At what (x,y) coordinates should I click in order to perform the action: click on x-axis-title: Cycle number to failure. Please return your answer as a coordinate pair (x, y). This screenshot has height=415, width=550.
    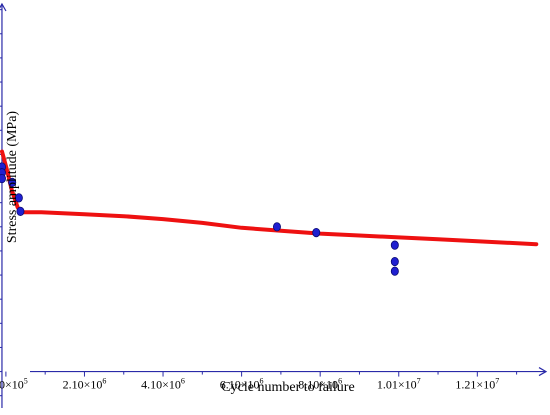
    Looking at the image, I should click on (287, 387).